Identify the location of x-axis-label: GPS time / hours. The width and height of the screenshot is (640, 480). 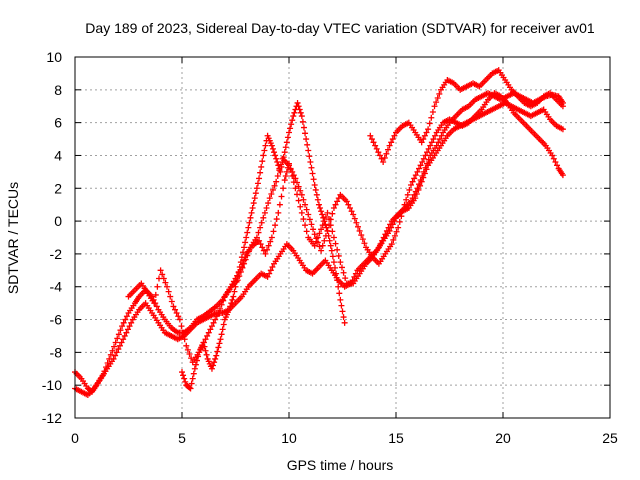
(340, 465).